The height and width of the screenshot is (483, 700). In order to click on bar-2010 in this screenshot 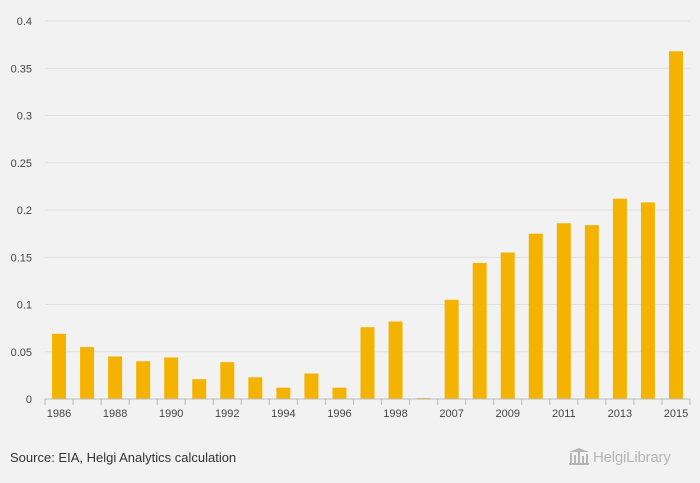, I will do `click(535, 316)`.